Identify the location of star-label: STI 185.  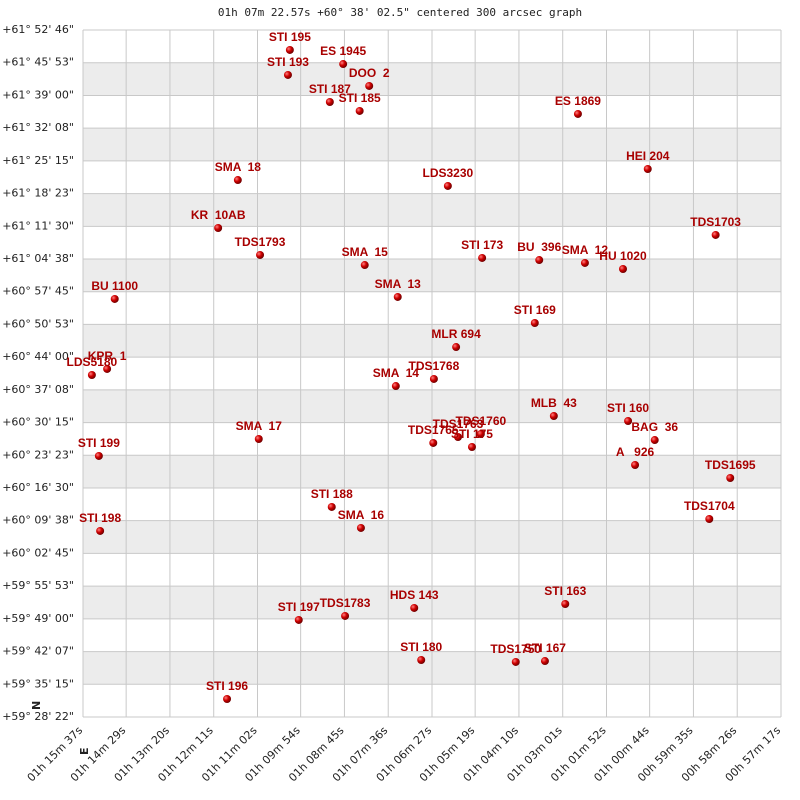
(360, 98).